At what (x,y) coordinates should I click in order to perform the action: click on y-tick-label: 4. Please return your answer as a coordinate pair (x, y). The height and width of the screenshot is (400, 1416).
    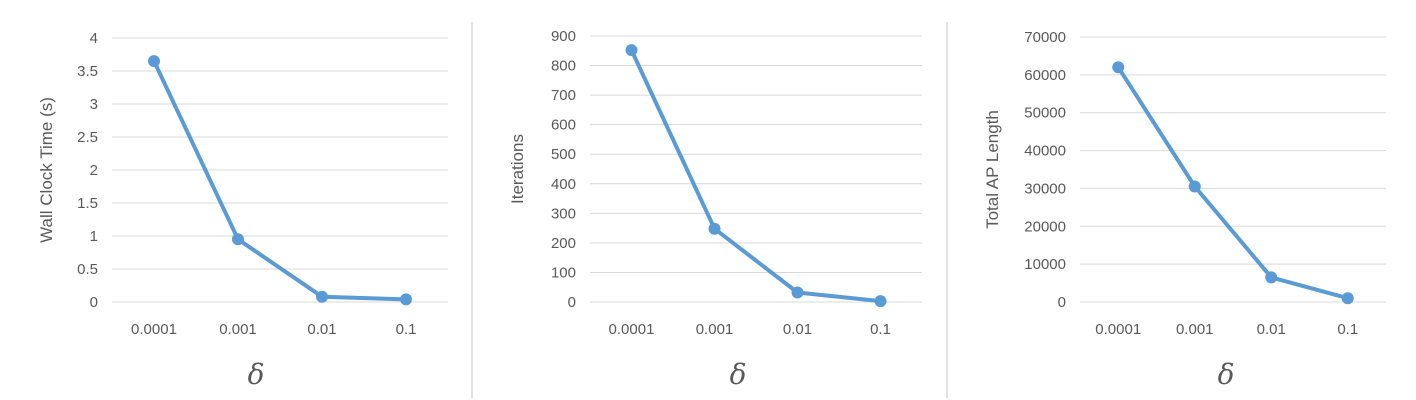
    Looking at the image, I should click on (94, 38).